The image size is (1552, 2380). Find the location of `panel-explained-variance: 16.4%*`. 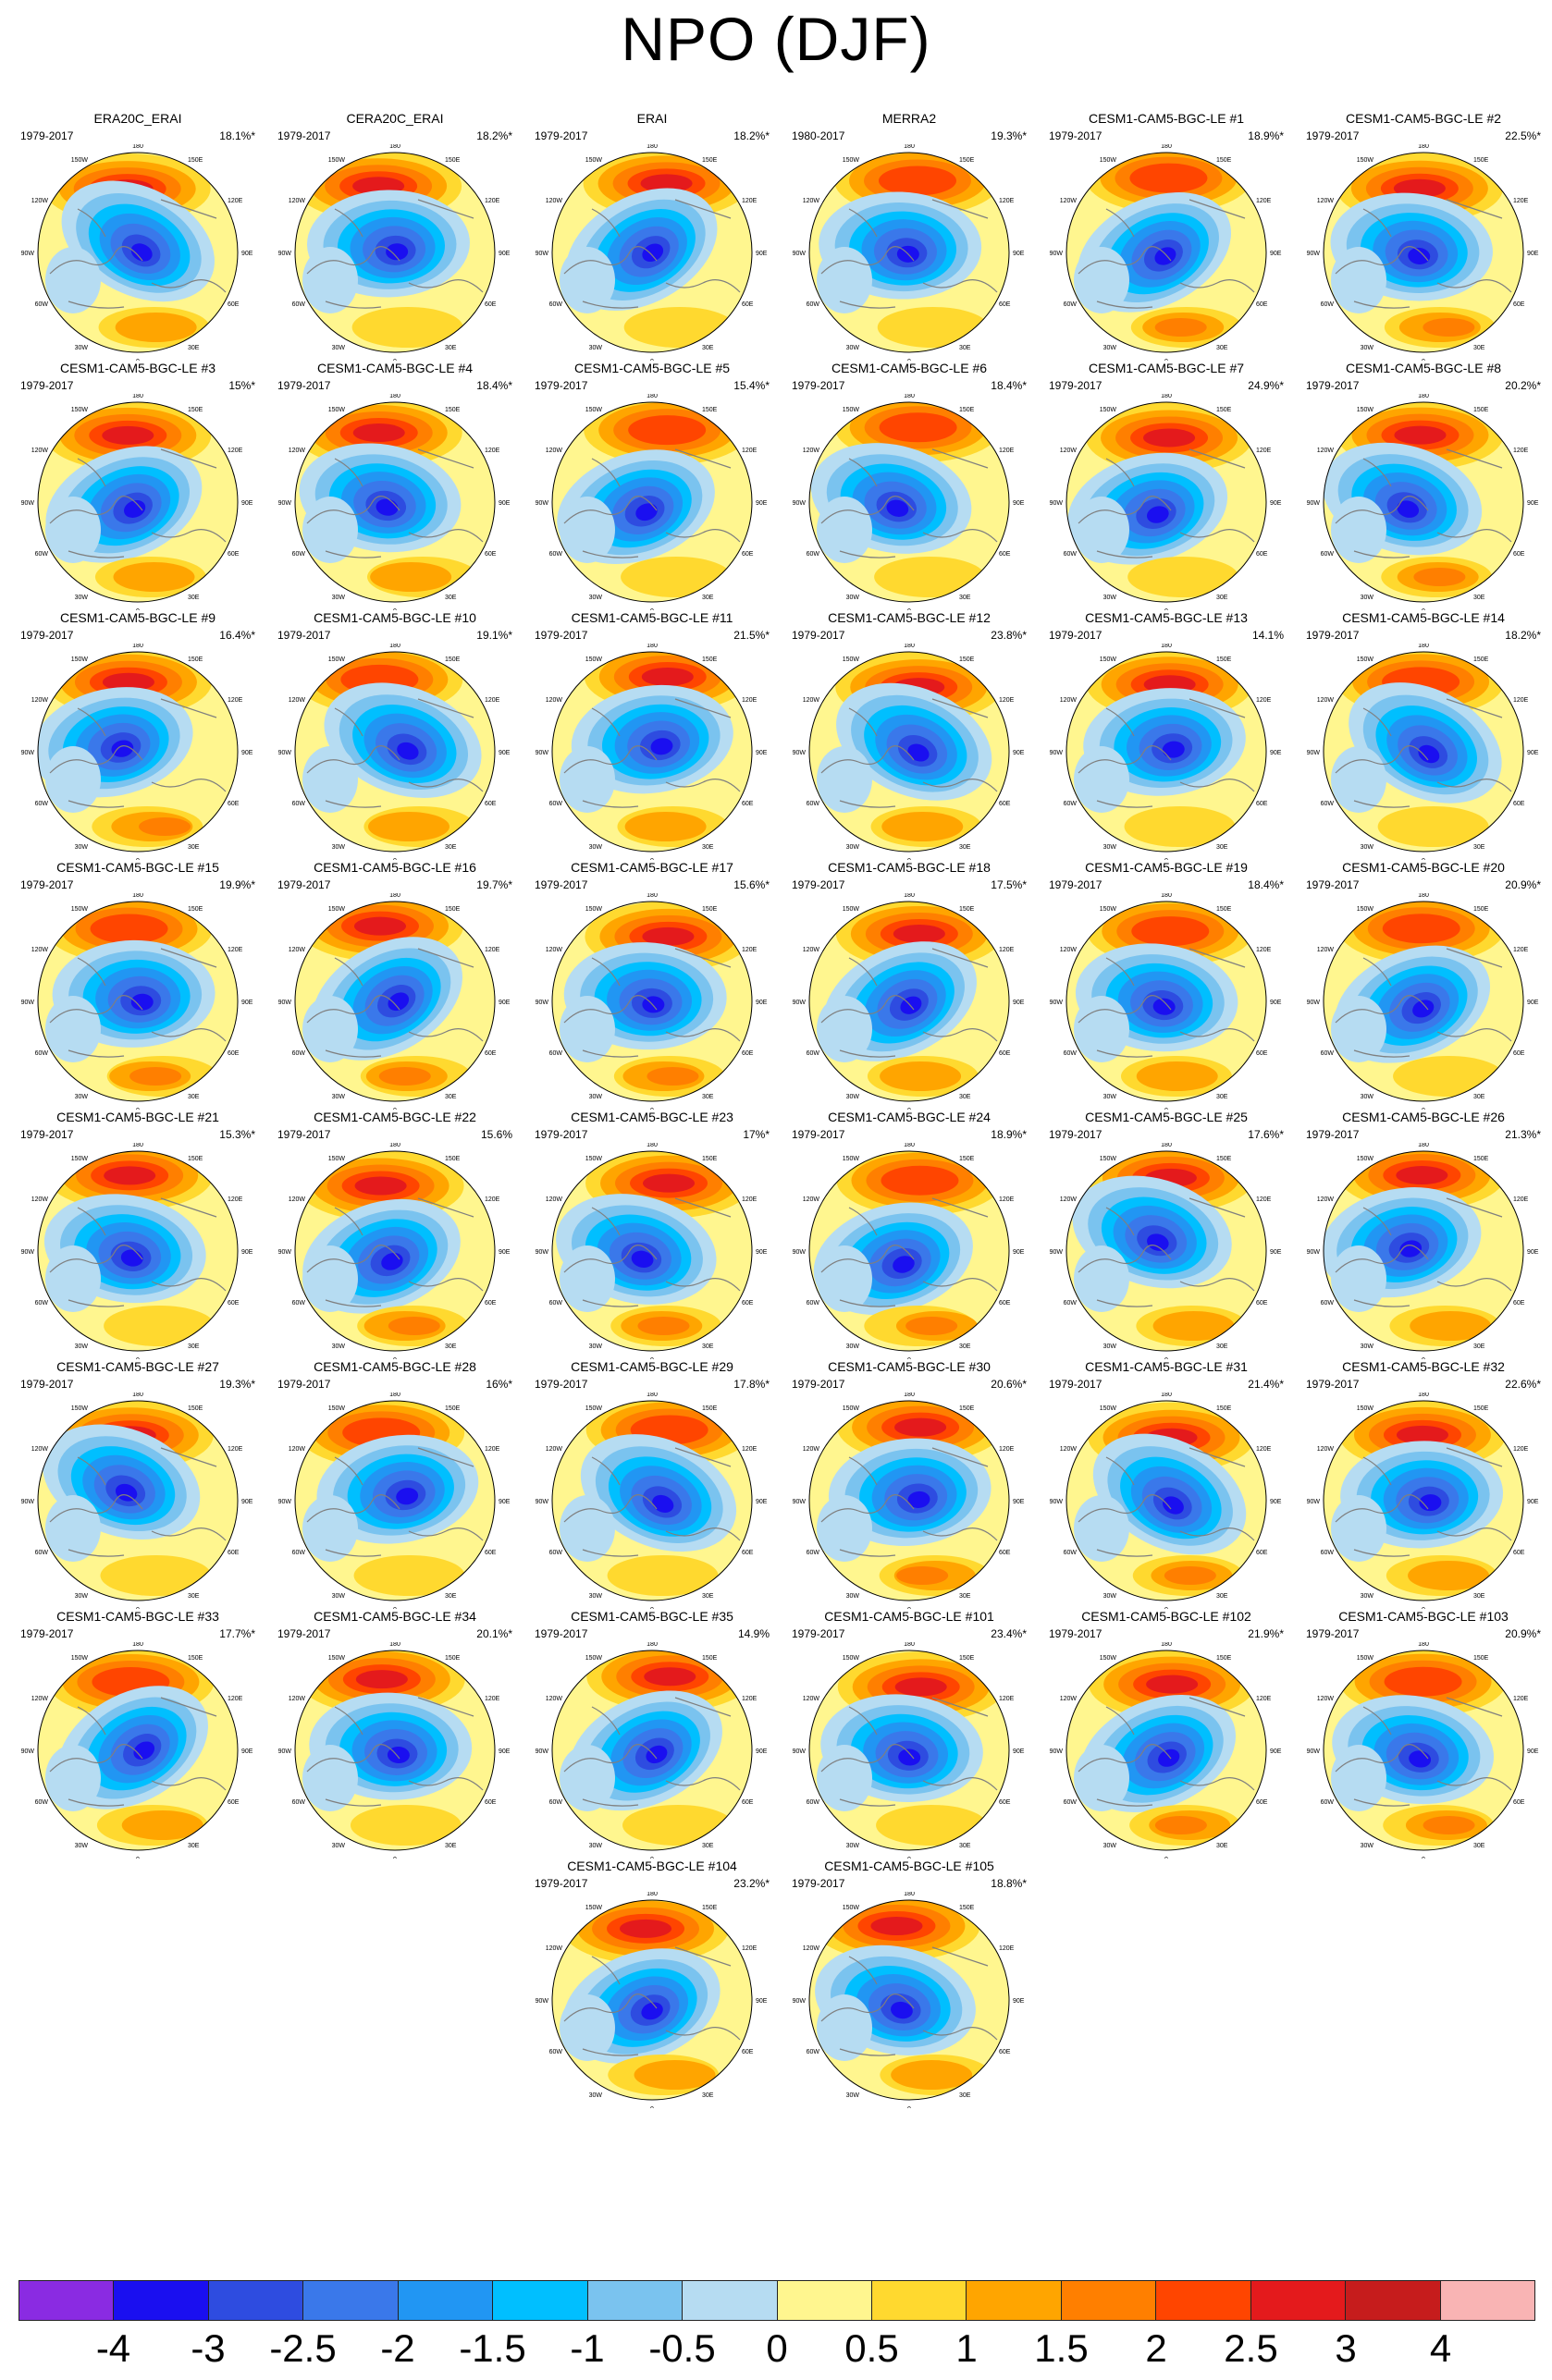

panel-explained-variance: 16.4%* is located at coordinates (237, 635).